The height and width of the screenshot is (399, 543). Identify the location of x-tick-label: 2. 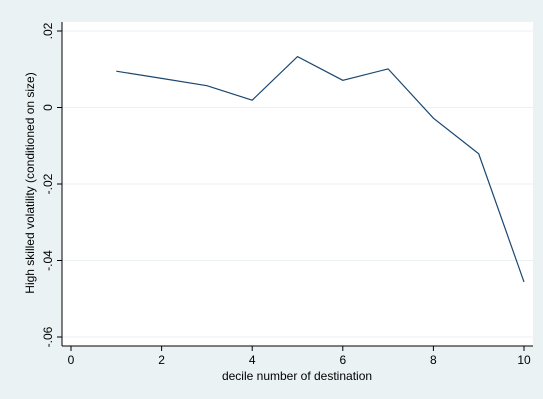
(161, 360).